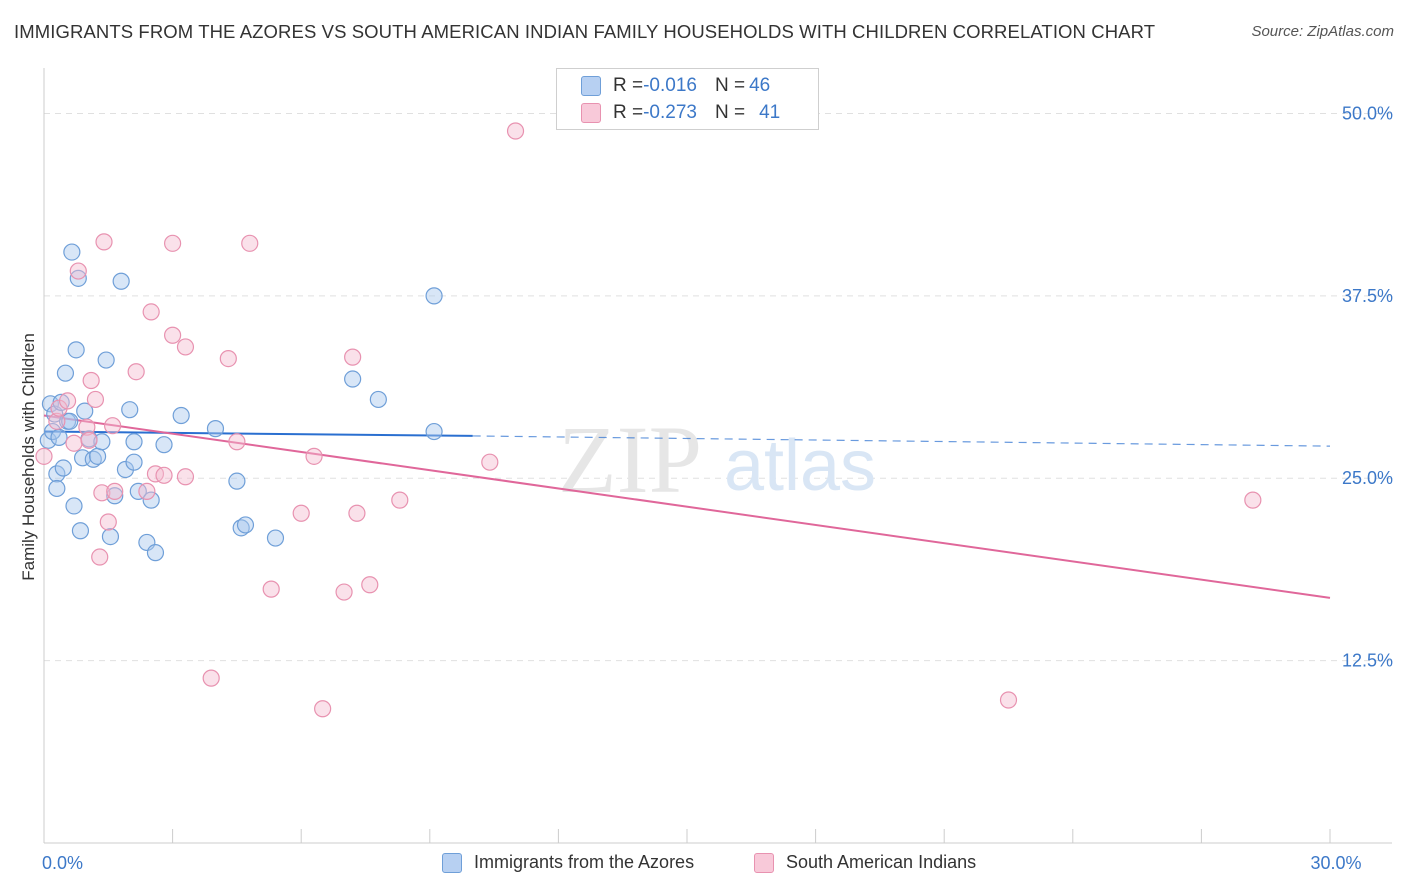 The width and height of the screenshot is (1406, 892). I want to click on legend-item-azores: Immigrants from the Azores, so click(568, 862).